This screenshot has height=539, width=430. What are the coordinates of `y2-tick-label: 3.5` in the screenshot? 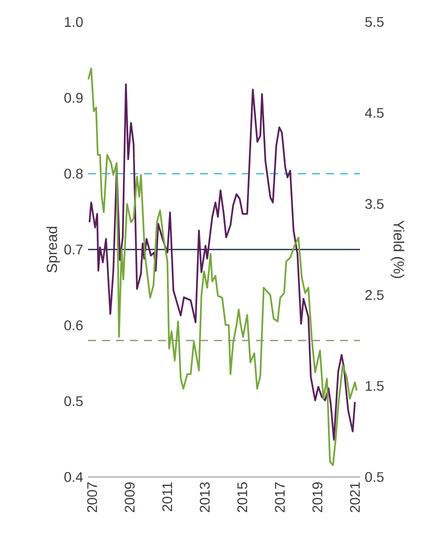 It's located at (374, 204).